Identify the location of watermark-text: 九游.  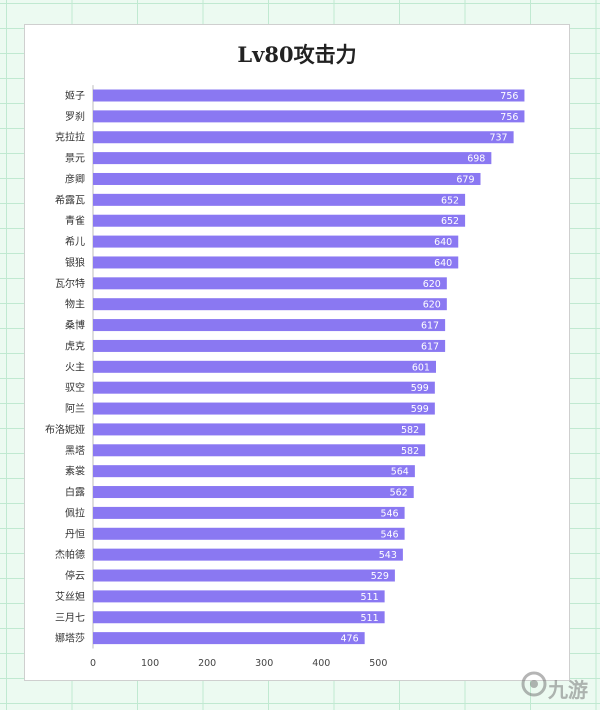
(568, 690).